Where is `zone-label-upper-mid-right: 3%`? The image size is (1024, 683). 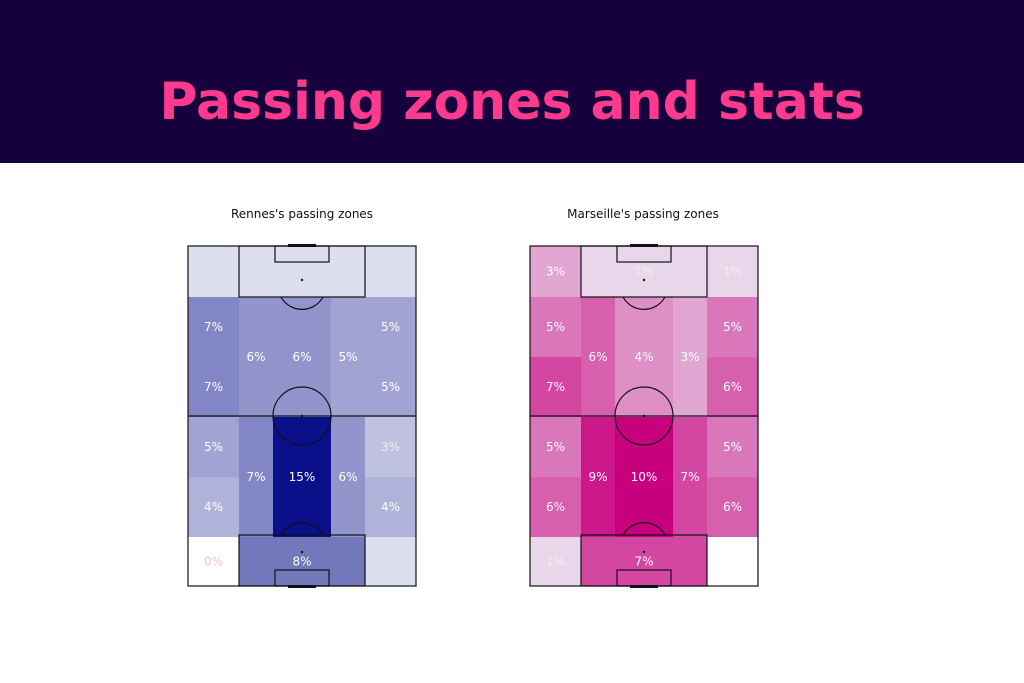
zone-label-upper-mid-right: 3% is located at coordinates (689, 357).